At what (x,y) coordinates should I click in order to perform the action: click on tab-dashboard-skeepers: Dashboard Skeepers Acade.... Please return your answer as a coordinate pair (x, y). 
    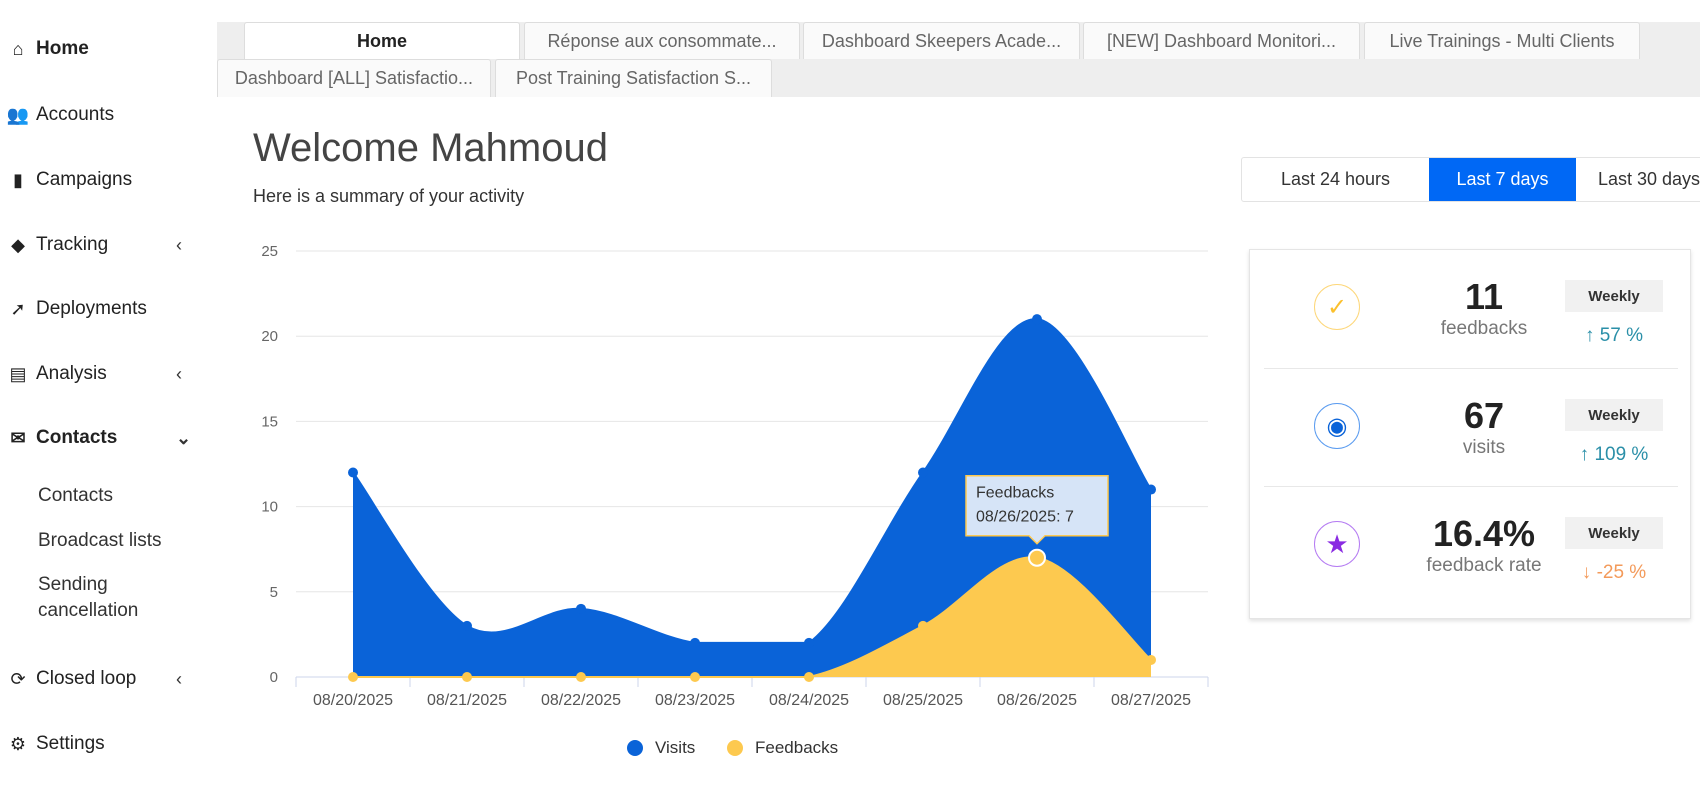
    Looking at the image, I should click on (941, 40).